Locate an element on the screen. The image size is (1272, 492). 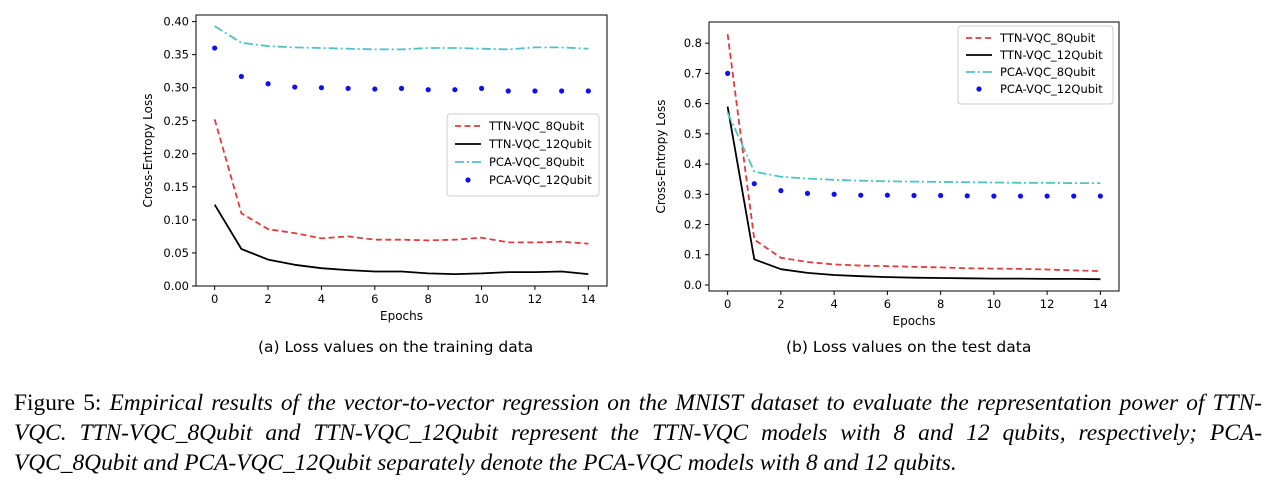
figure-label: Figure 5: is located at coordinates (58, 403).